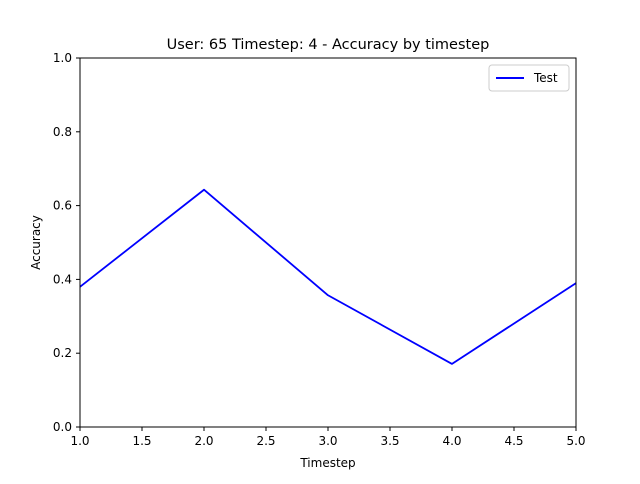 The image size is (640, 484). What do you see at coordinates (545, 78) in the screenshot?
I see `legend-label-test: Test` at bounding box center [545, 78].